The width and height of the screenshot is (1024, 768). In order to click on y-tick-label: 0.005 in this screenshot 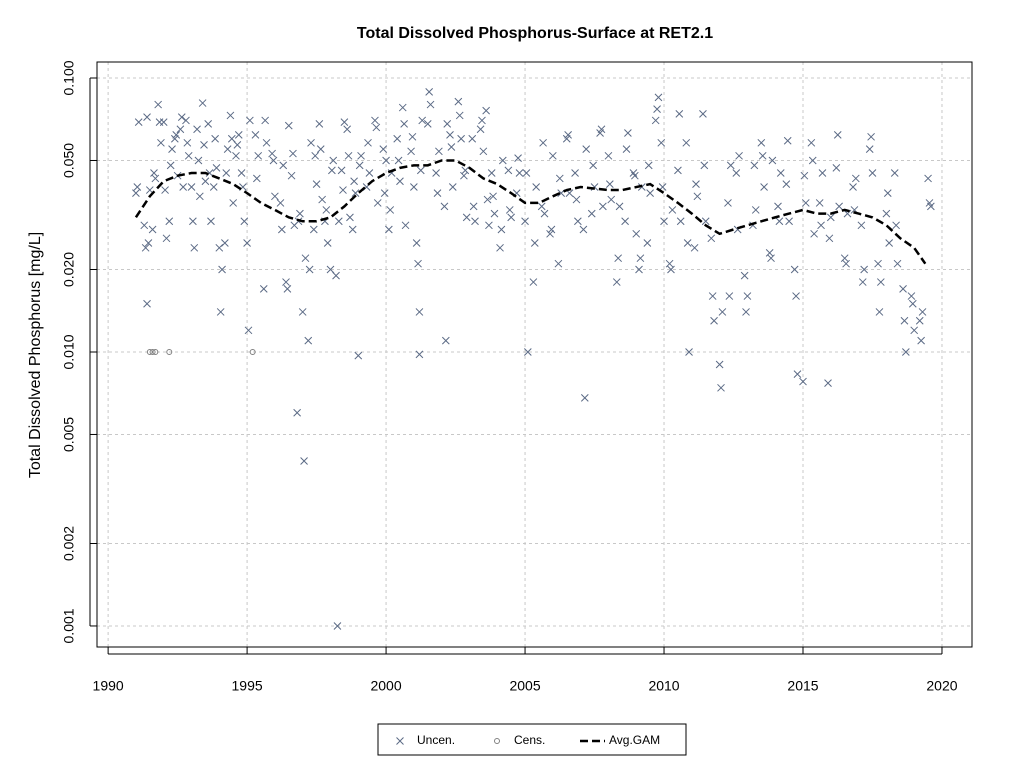, I will do `click(69, 434)`.